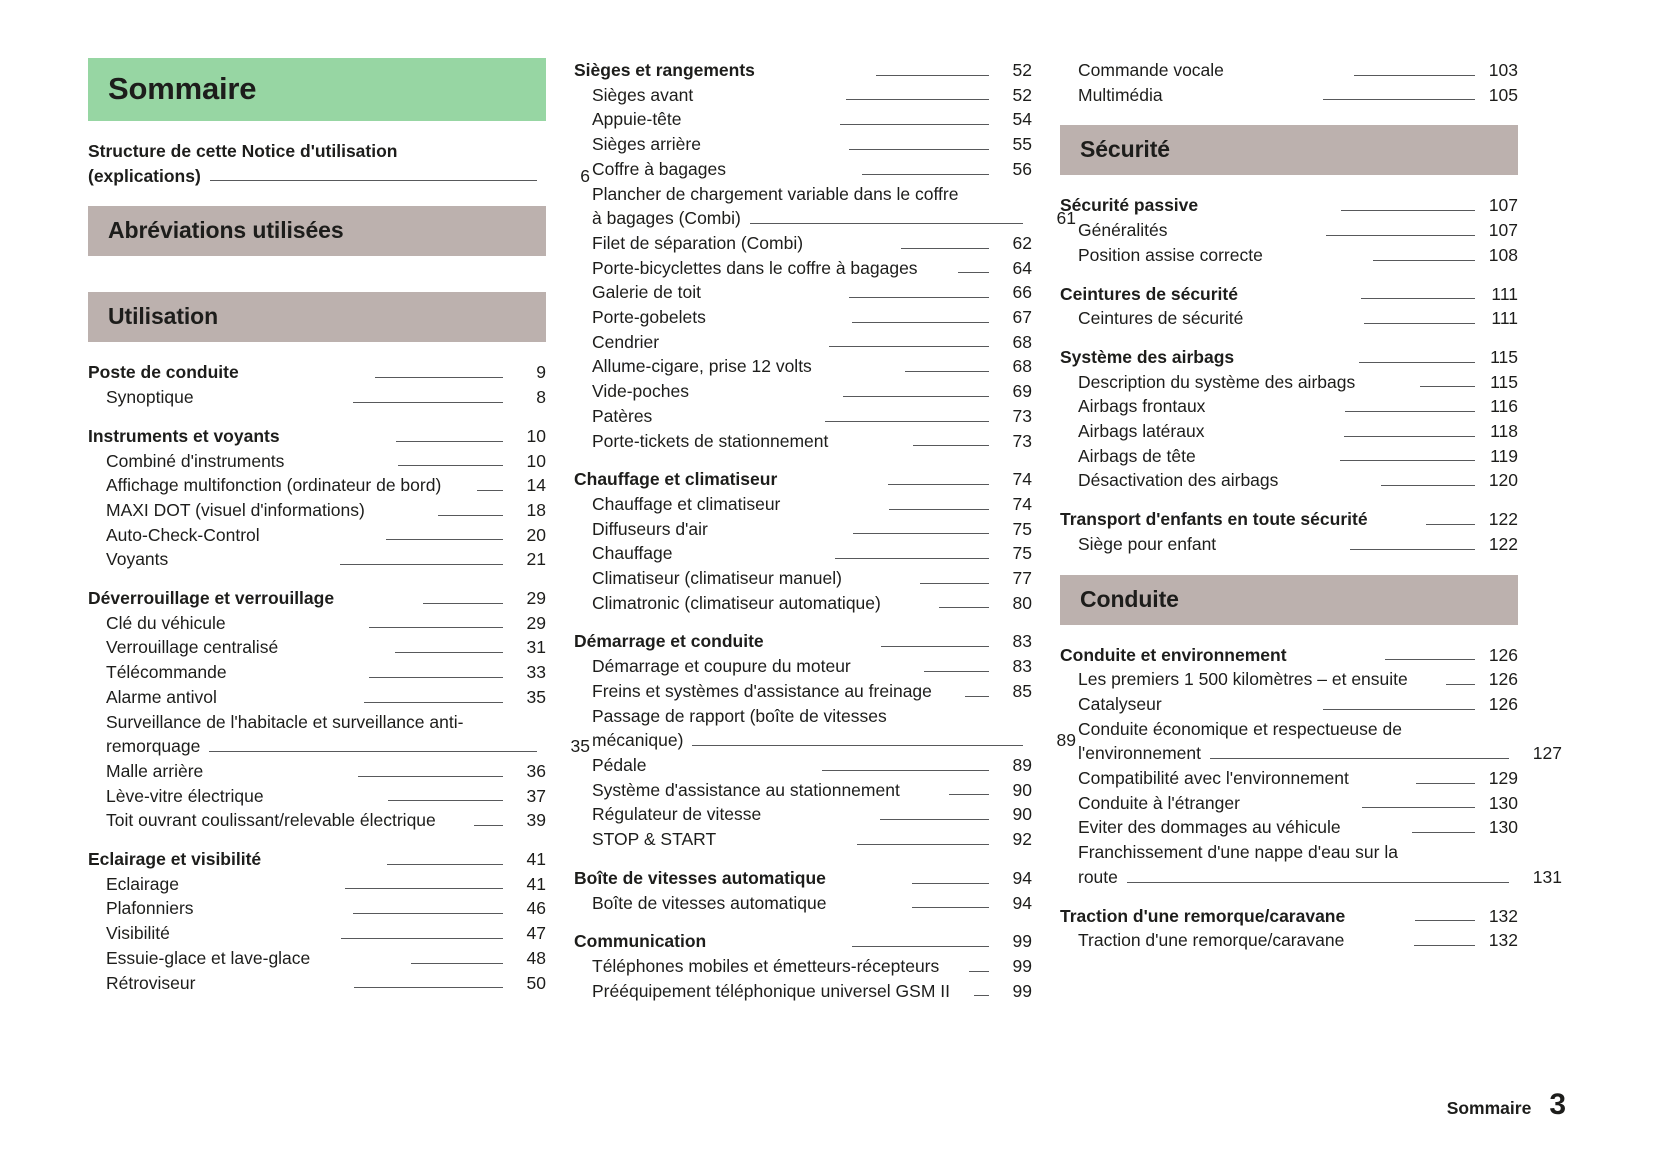  What do you see at coordinates (803, 169) in the screenshot?
I see `toc-entry: Coffre à bagages 56` at bounding box center [803, 169].